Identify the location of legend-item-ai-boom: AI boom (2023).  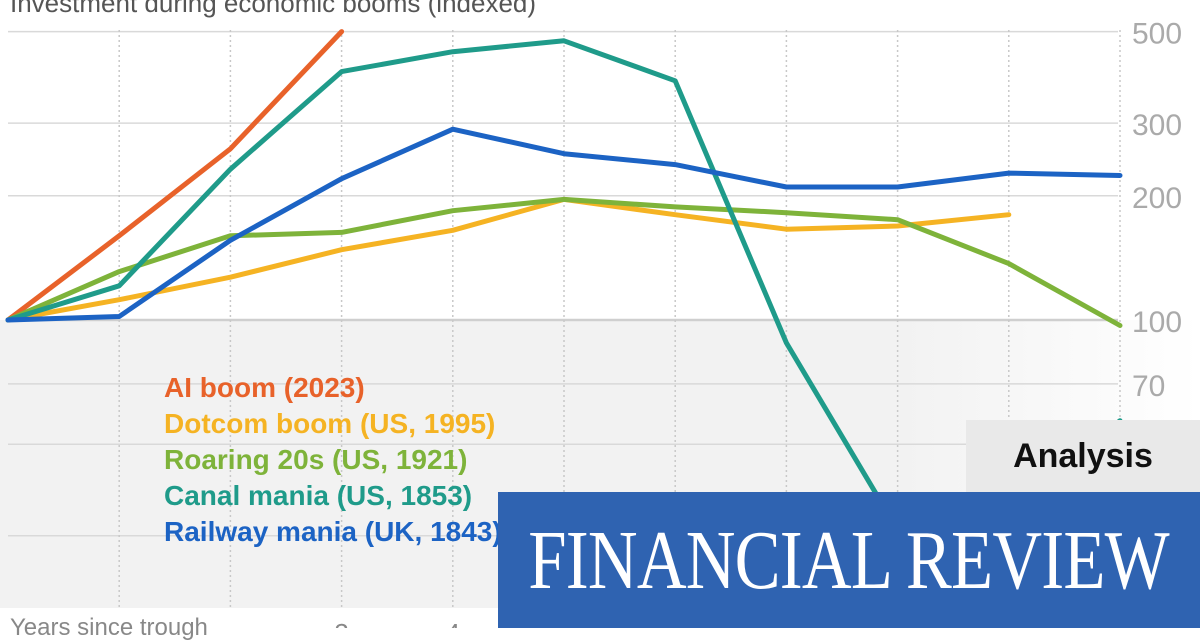
(333, 388).